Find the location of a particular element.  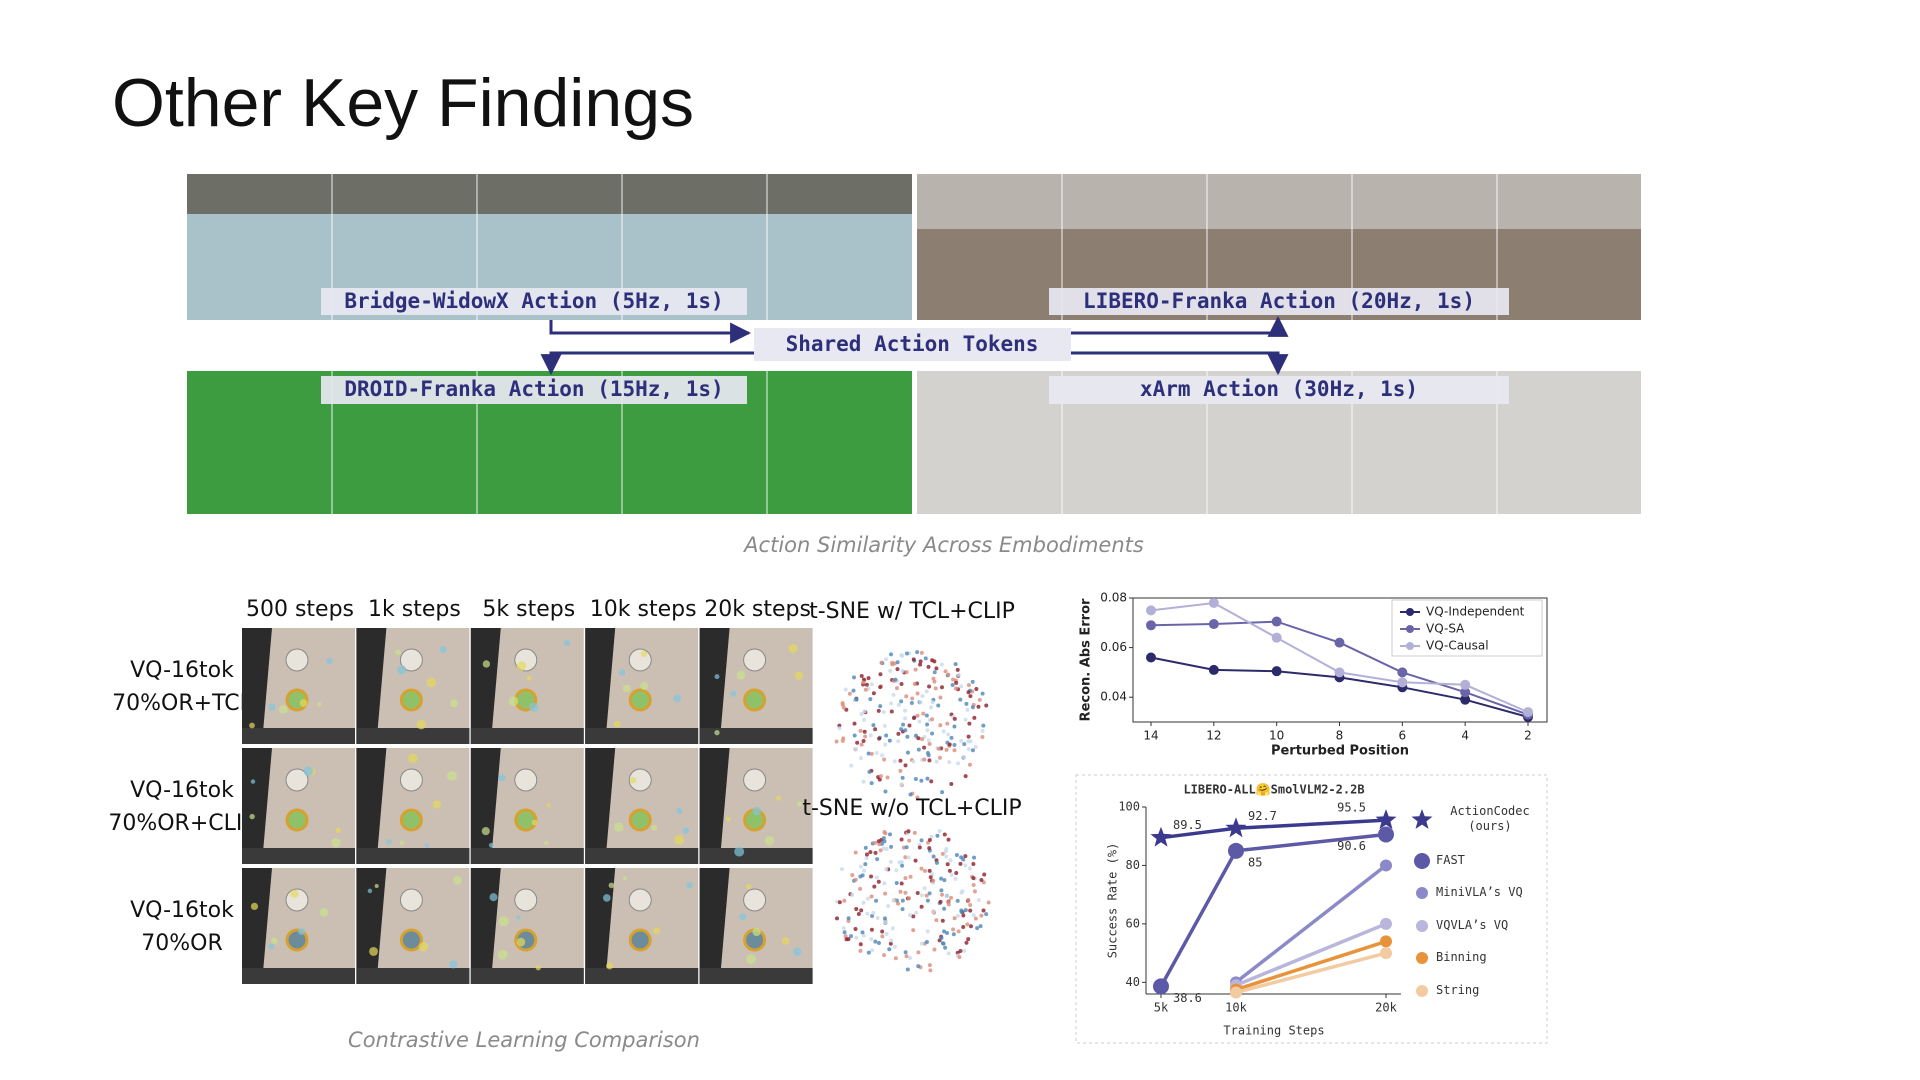

data-label: 89.5 is located at coordinates (1187, 825).